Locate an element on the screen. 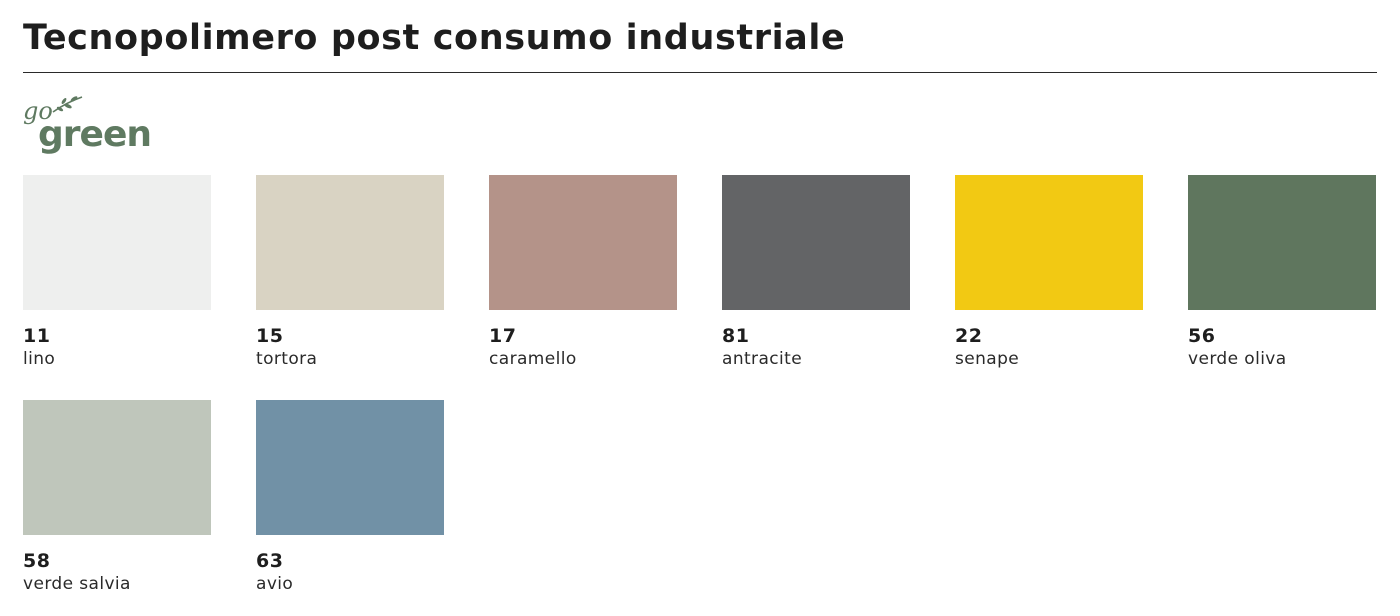 This screenshot has height=616, width=1400. swatch-card: 17 caramello is located at coordinates (583, 272).